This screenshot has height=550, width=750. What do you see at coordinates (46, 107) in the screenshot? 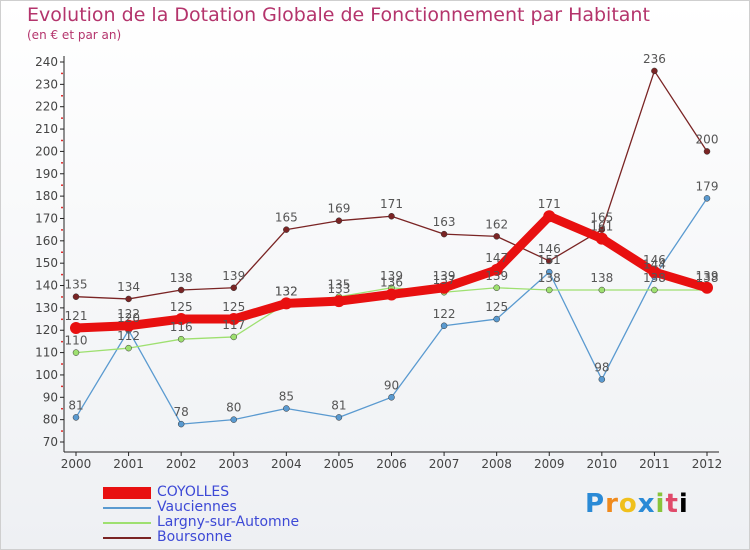
I see `y-tick-label: 220` at bounding box center [46, 107].